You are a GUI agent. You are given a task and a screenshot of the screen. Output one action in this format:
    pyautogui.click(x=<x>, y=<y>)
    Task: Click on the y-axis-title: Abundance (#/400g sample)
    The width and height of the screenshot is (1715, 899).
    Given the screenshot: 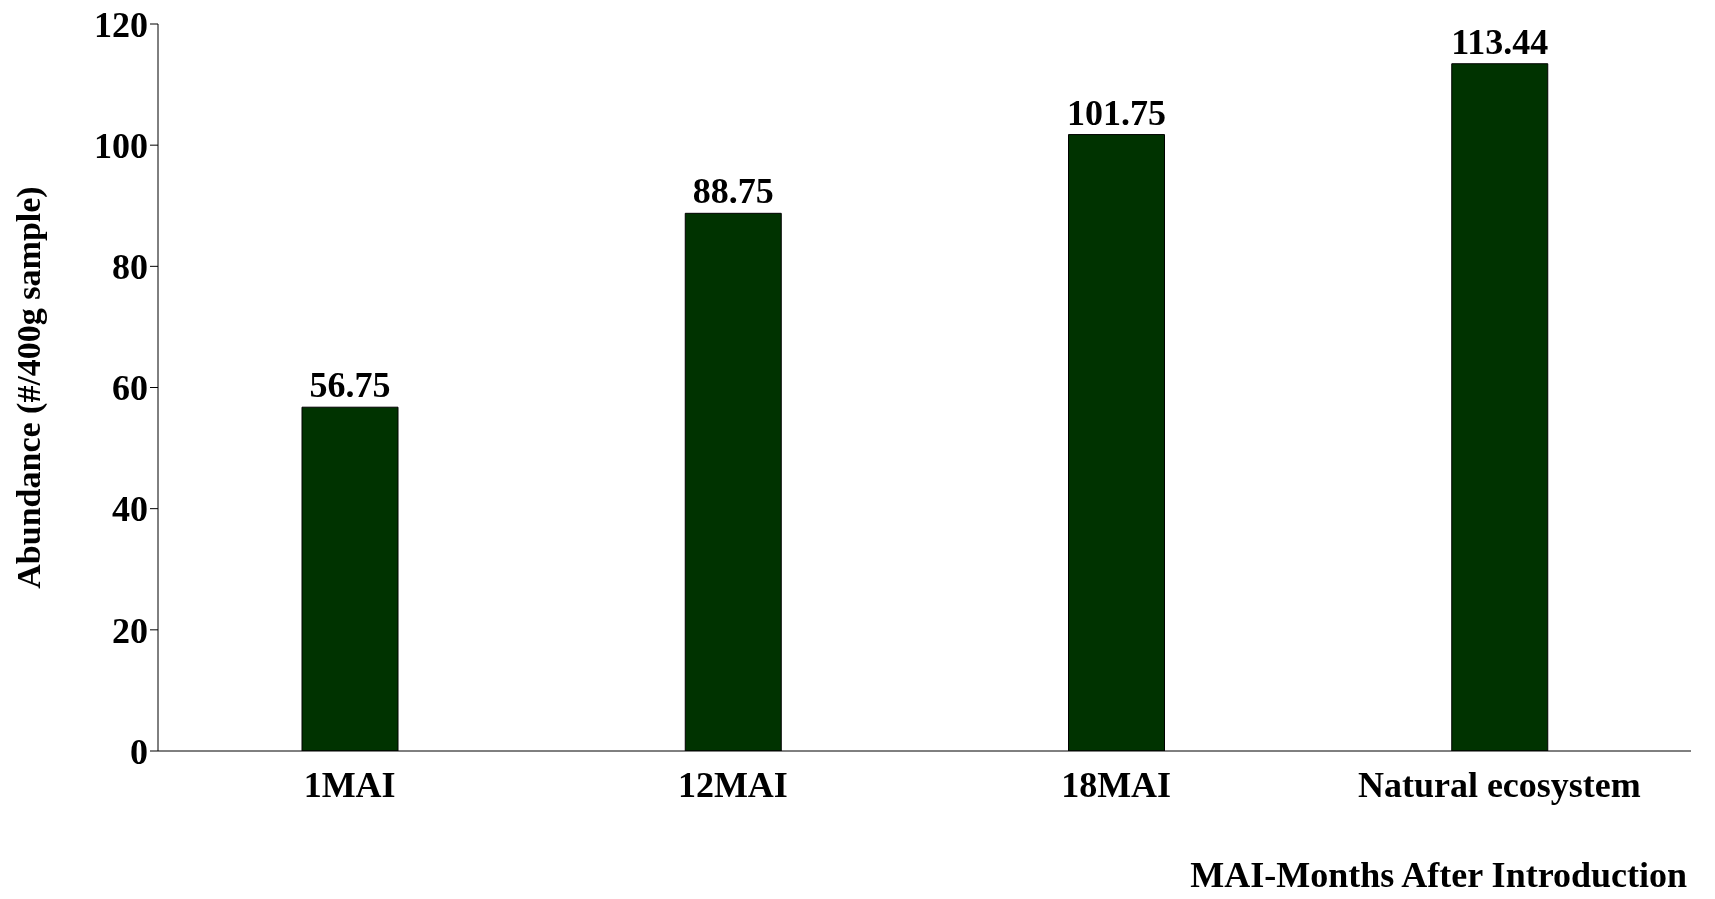 What is the action you would take?
    pyautogui.click(x=29, y=387)
    